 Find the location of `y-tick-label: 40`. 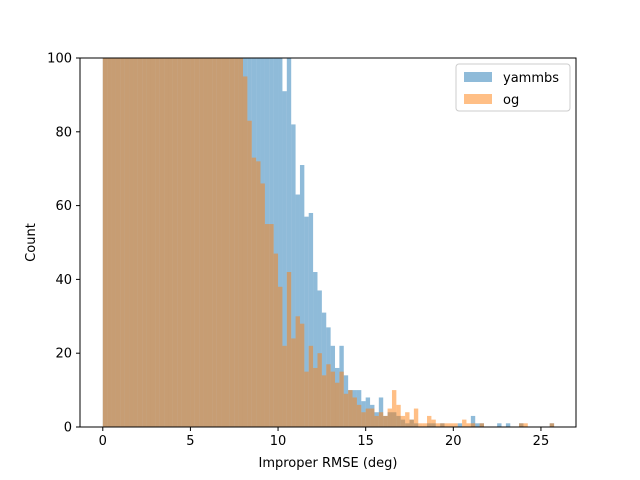

y-tick-label: 40 is located at coordinates (63, 280).